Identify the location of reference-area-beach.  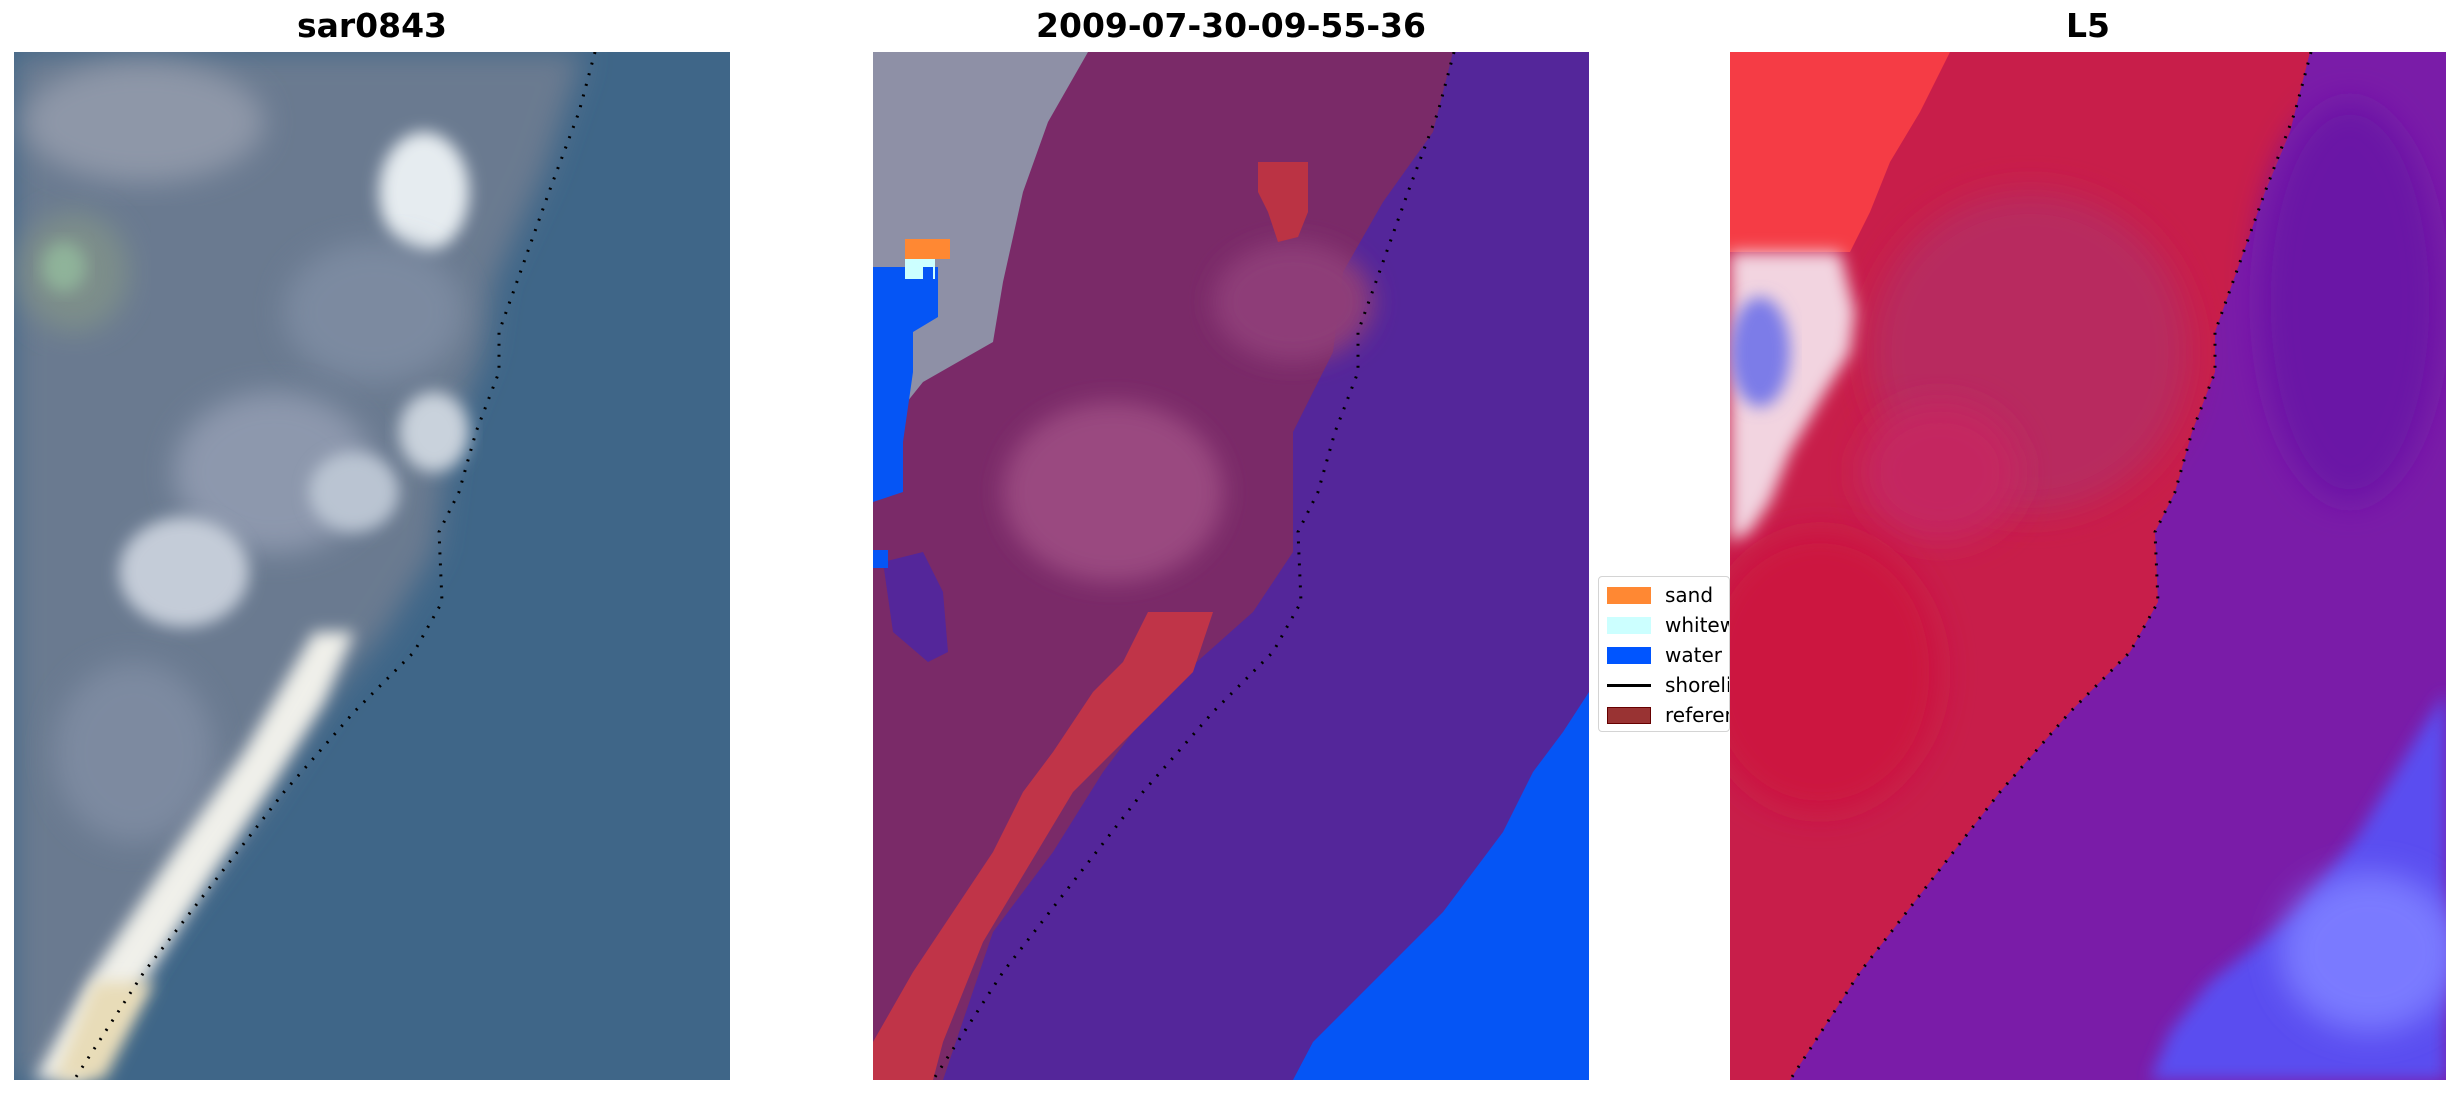
(1043, 846).